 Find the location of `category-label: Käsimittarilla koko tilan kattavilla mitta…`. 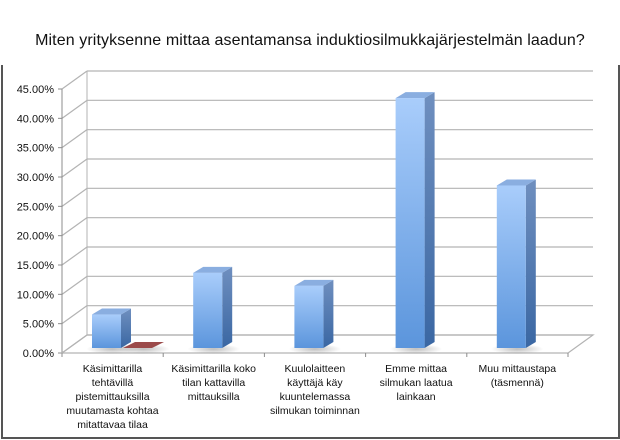

category-label: Käsimittarilla koko tilan kattavilla mitta… is located at coordinates (213, 383).